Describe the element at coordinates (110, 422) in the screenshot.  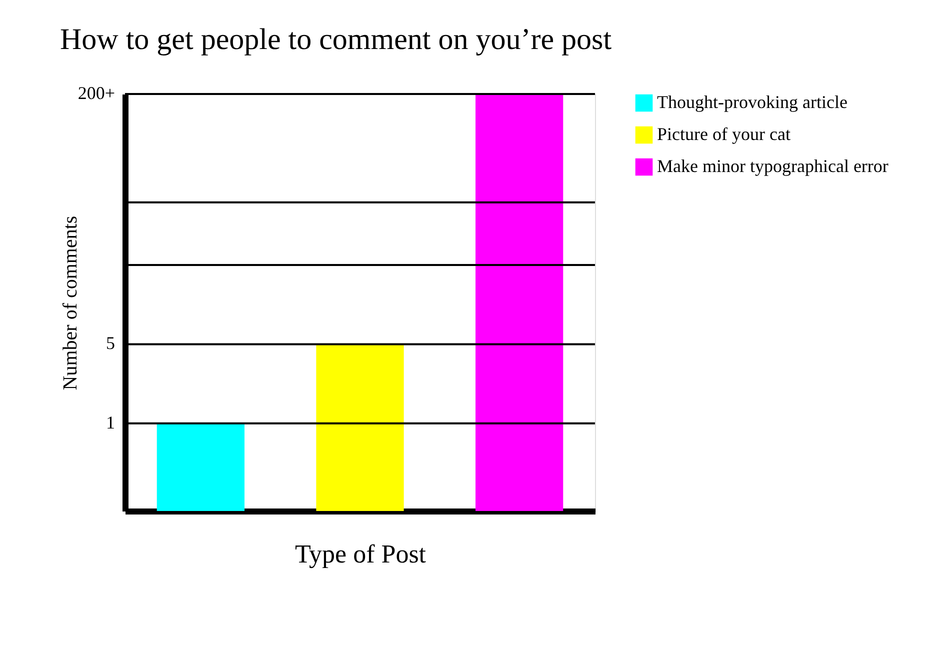
I see `text: 1` at that location.